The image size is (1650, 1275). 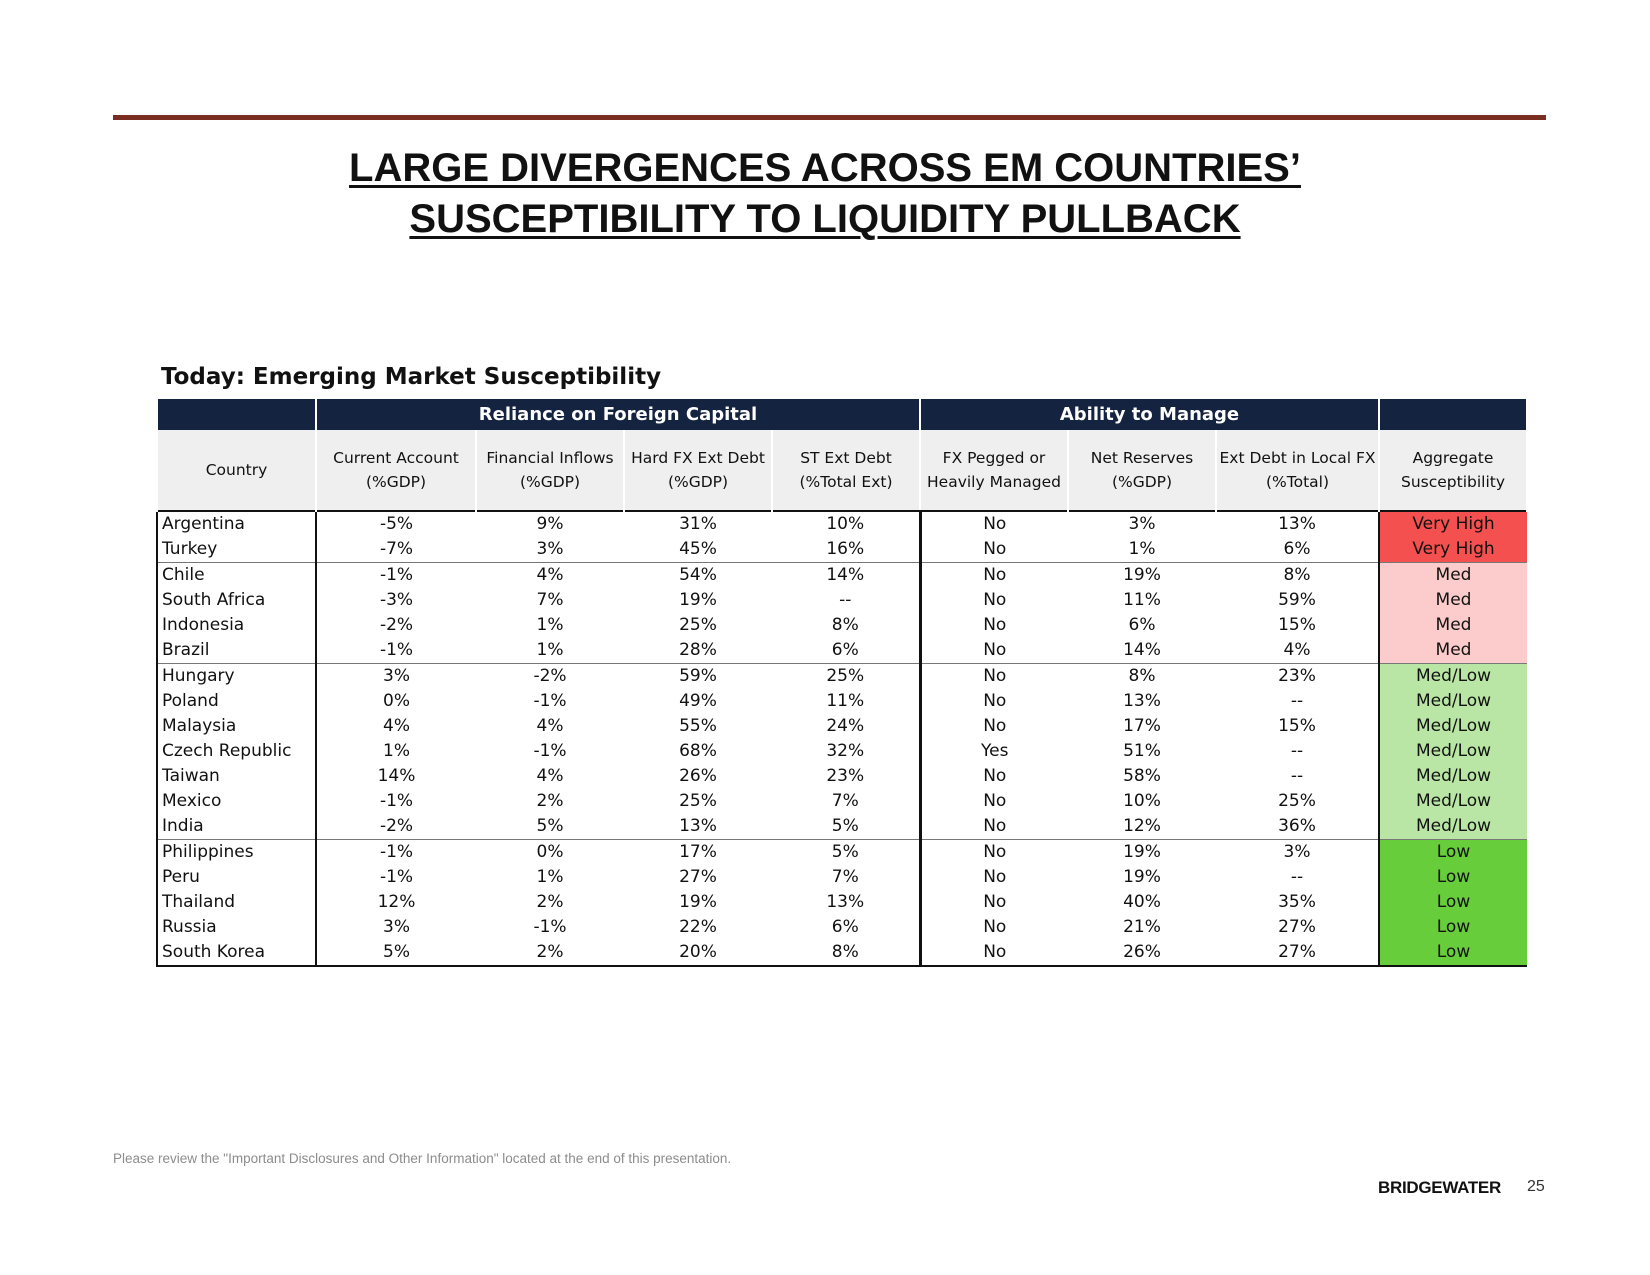 What do you see at coordinates (841, 651) in the screenshot?
I see `table-row: Brazil -1% 1% 28% 6% No 14% 4% Med` at bounding box center [841, 651].